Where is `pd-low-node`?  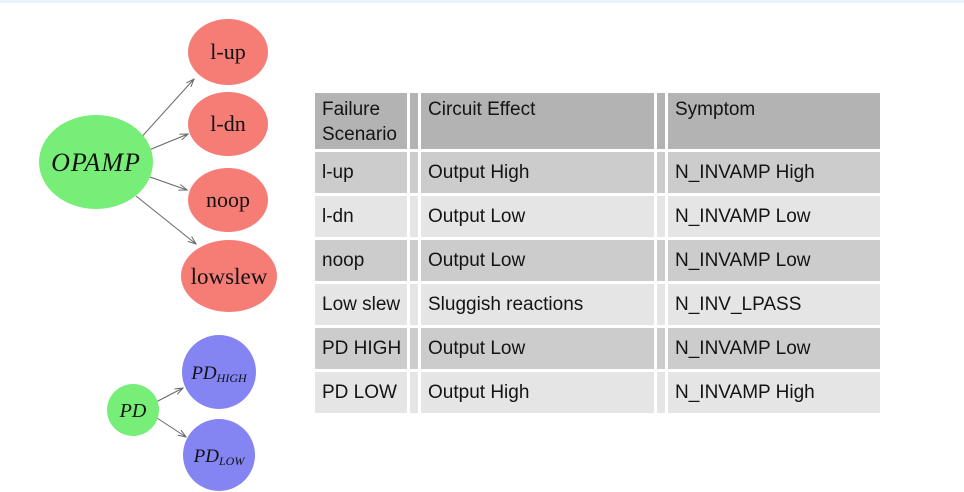 pd-low-node is located at coordinates (219, 455).